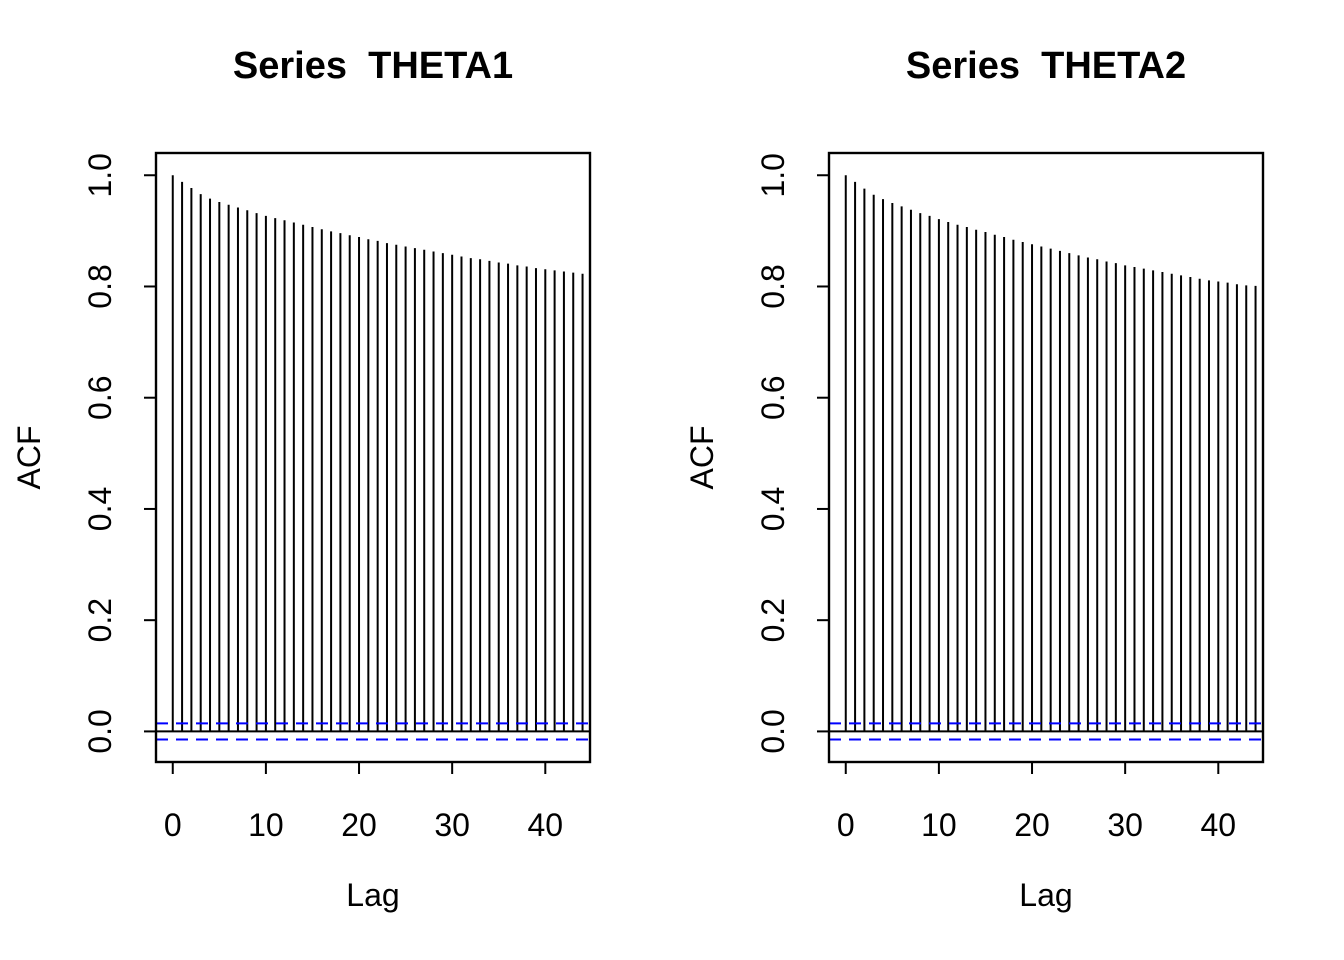  What do you see at coordinates (546, 825) in the screenshot?
I see `x-tick-label-theta1: 40` at bounding box center [546, 825].